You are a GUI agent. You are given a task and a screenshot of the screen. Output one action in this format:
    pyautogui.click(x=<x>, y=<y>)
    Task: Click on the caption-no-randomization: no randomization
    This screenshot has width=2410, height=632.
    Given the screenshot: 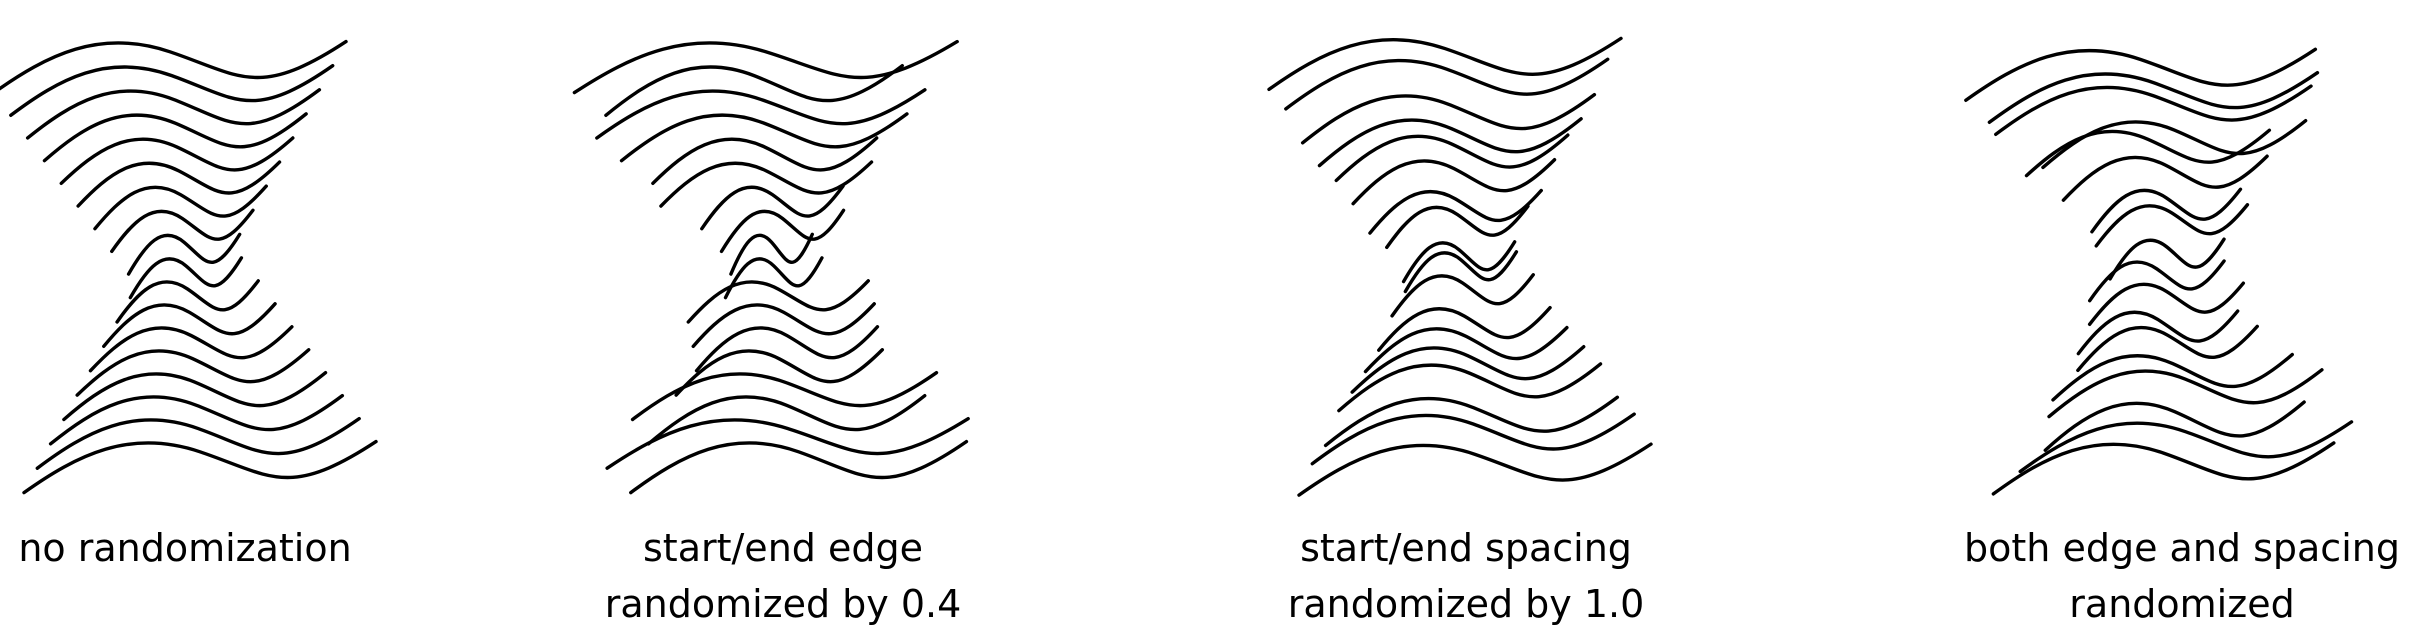 What is the action you would take?
    pyautogui.click(x=184, y=548)
    